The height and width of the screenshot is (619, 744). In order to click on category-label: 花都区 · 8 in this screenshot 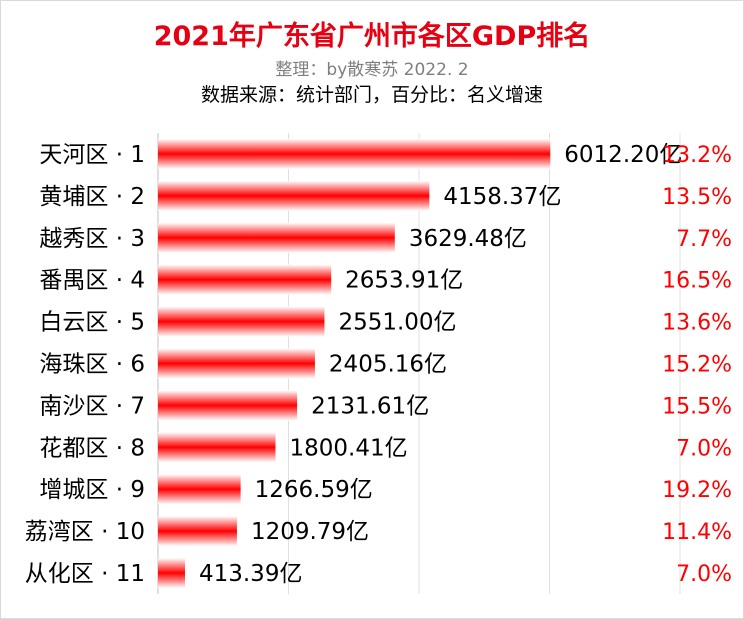, I will do `click(92, 448)`.